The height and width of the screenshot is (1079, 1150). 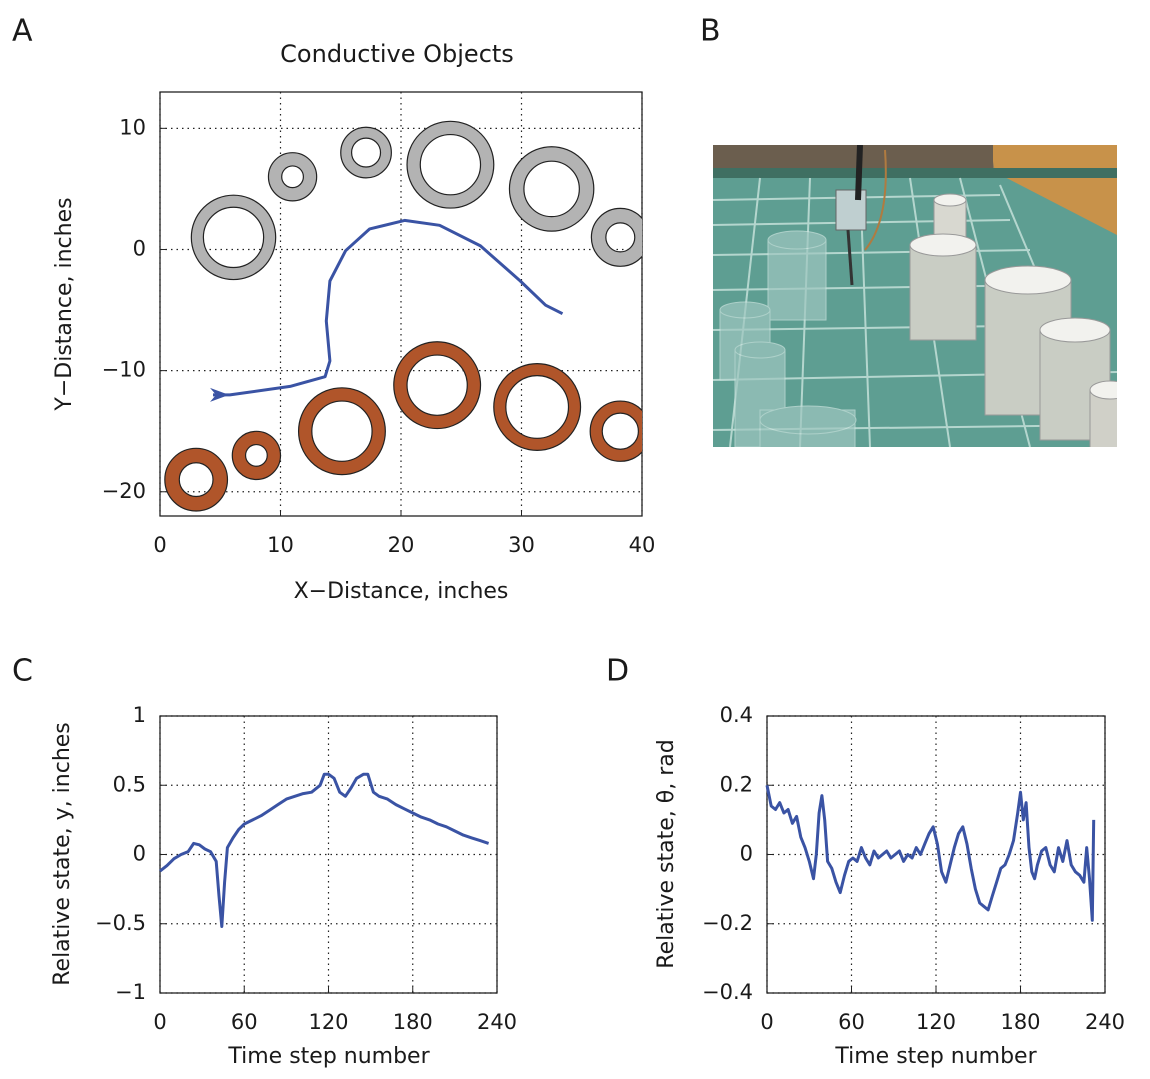 What do you see at coordinates (401, 545) in the screenshot?
I see `x-tick-label: 20` at bounding box center [401, 545].